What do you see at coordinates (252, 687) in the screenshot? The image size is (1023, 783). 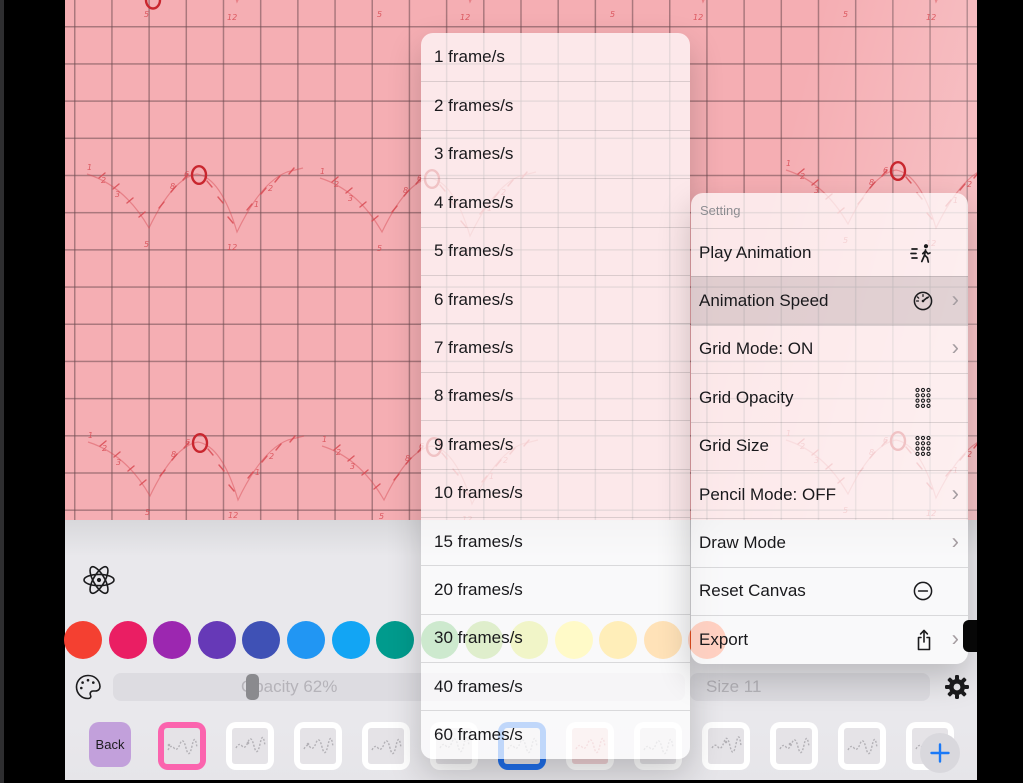 I see `opacity-slider-thumb` at bounding box center [252, 687].